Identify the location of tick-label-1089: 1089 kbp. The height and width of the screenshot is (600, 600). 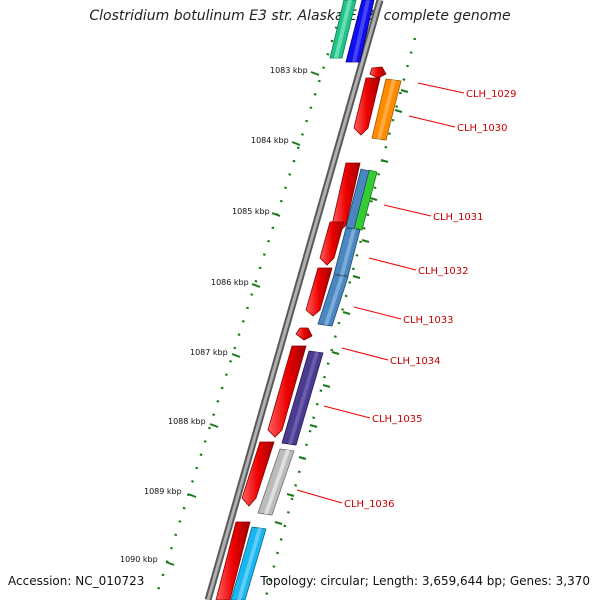
(163, 491).